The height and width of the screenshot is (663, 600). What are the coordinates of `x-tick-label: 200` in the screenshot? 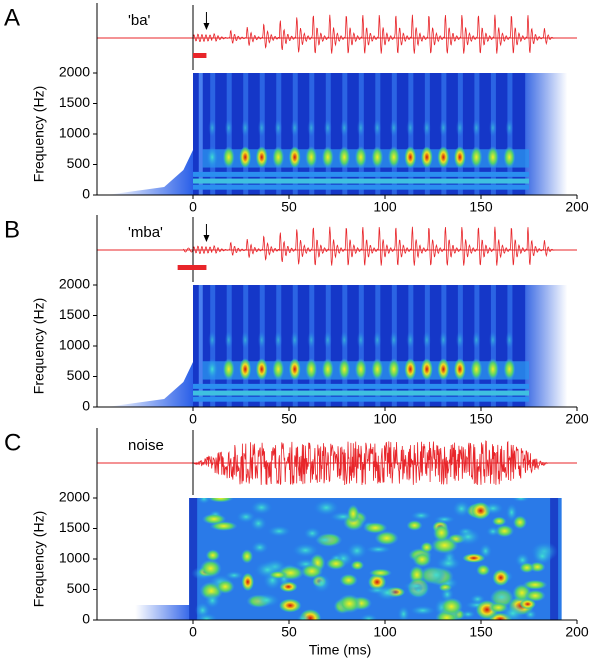 It's located at (577, 632).